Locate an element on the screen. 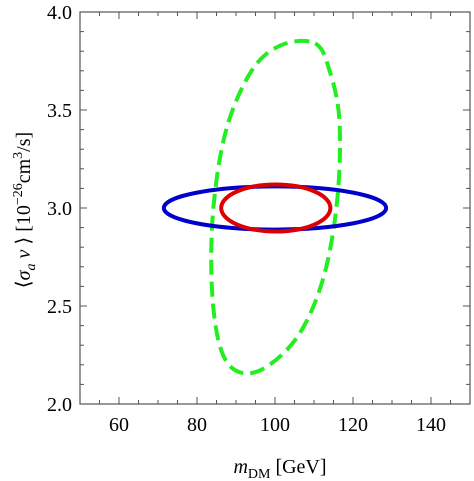 This screenshot has width=474, height=481. y-tick-label: 3.5 is located at coordinates (59, 111).